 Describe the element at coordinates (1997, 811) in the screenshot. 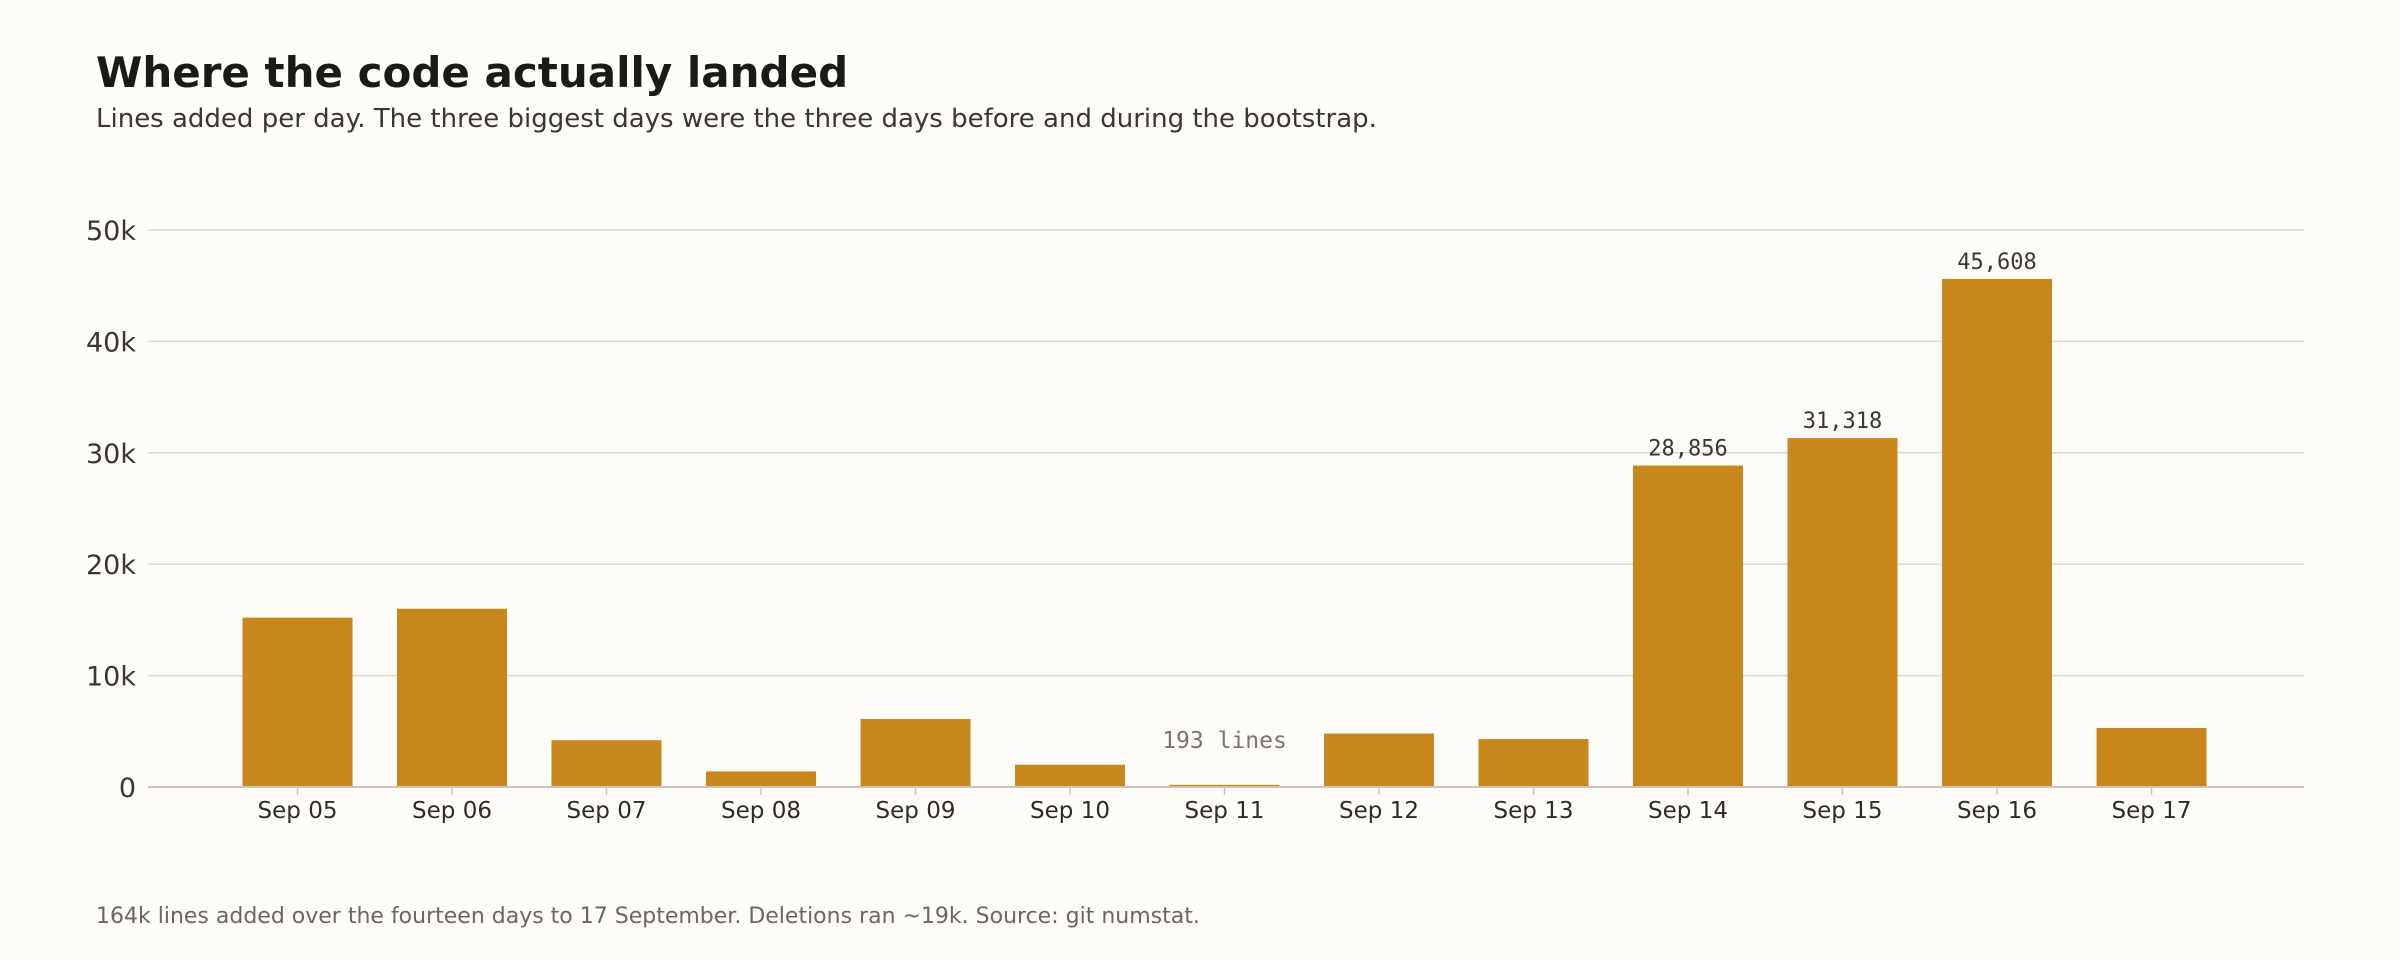

I see `x-tick-label: Sep 16` at that location.